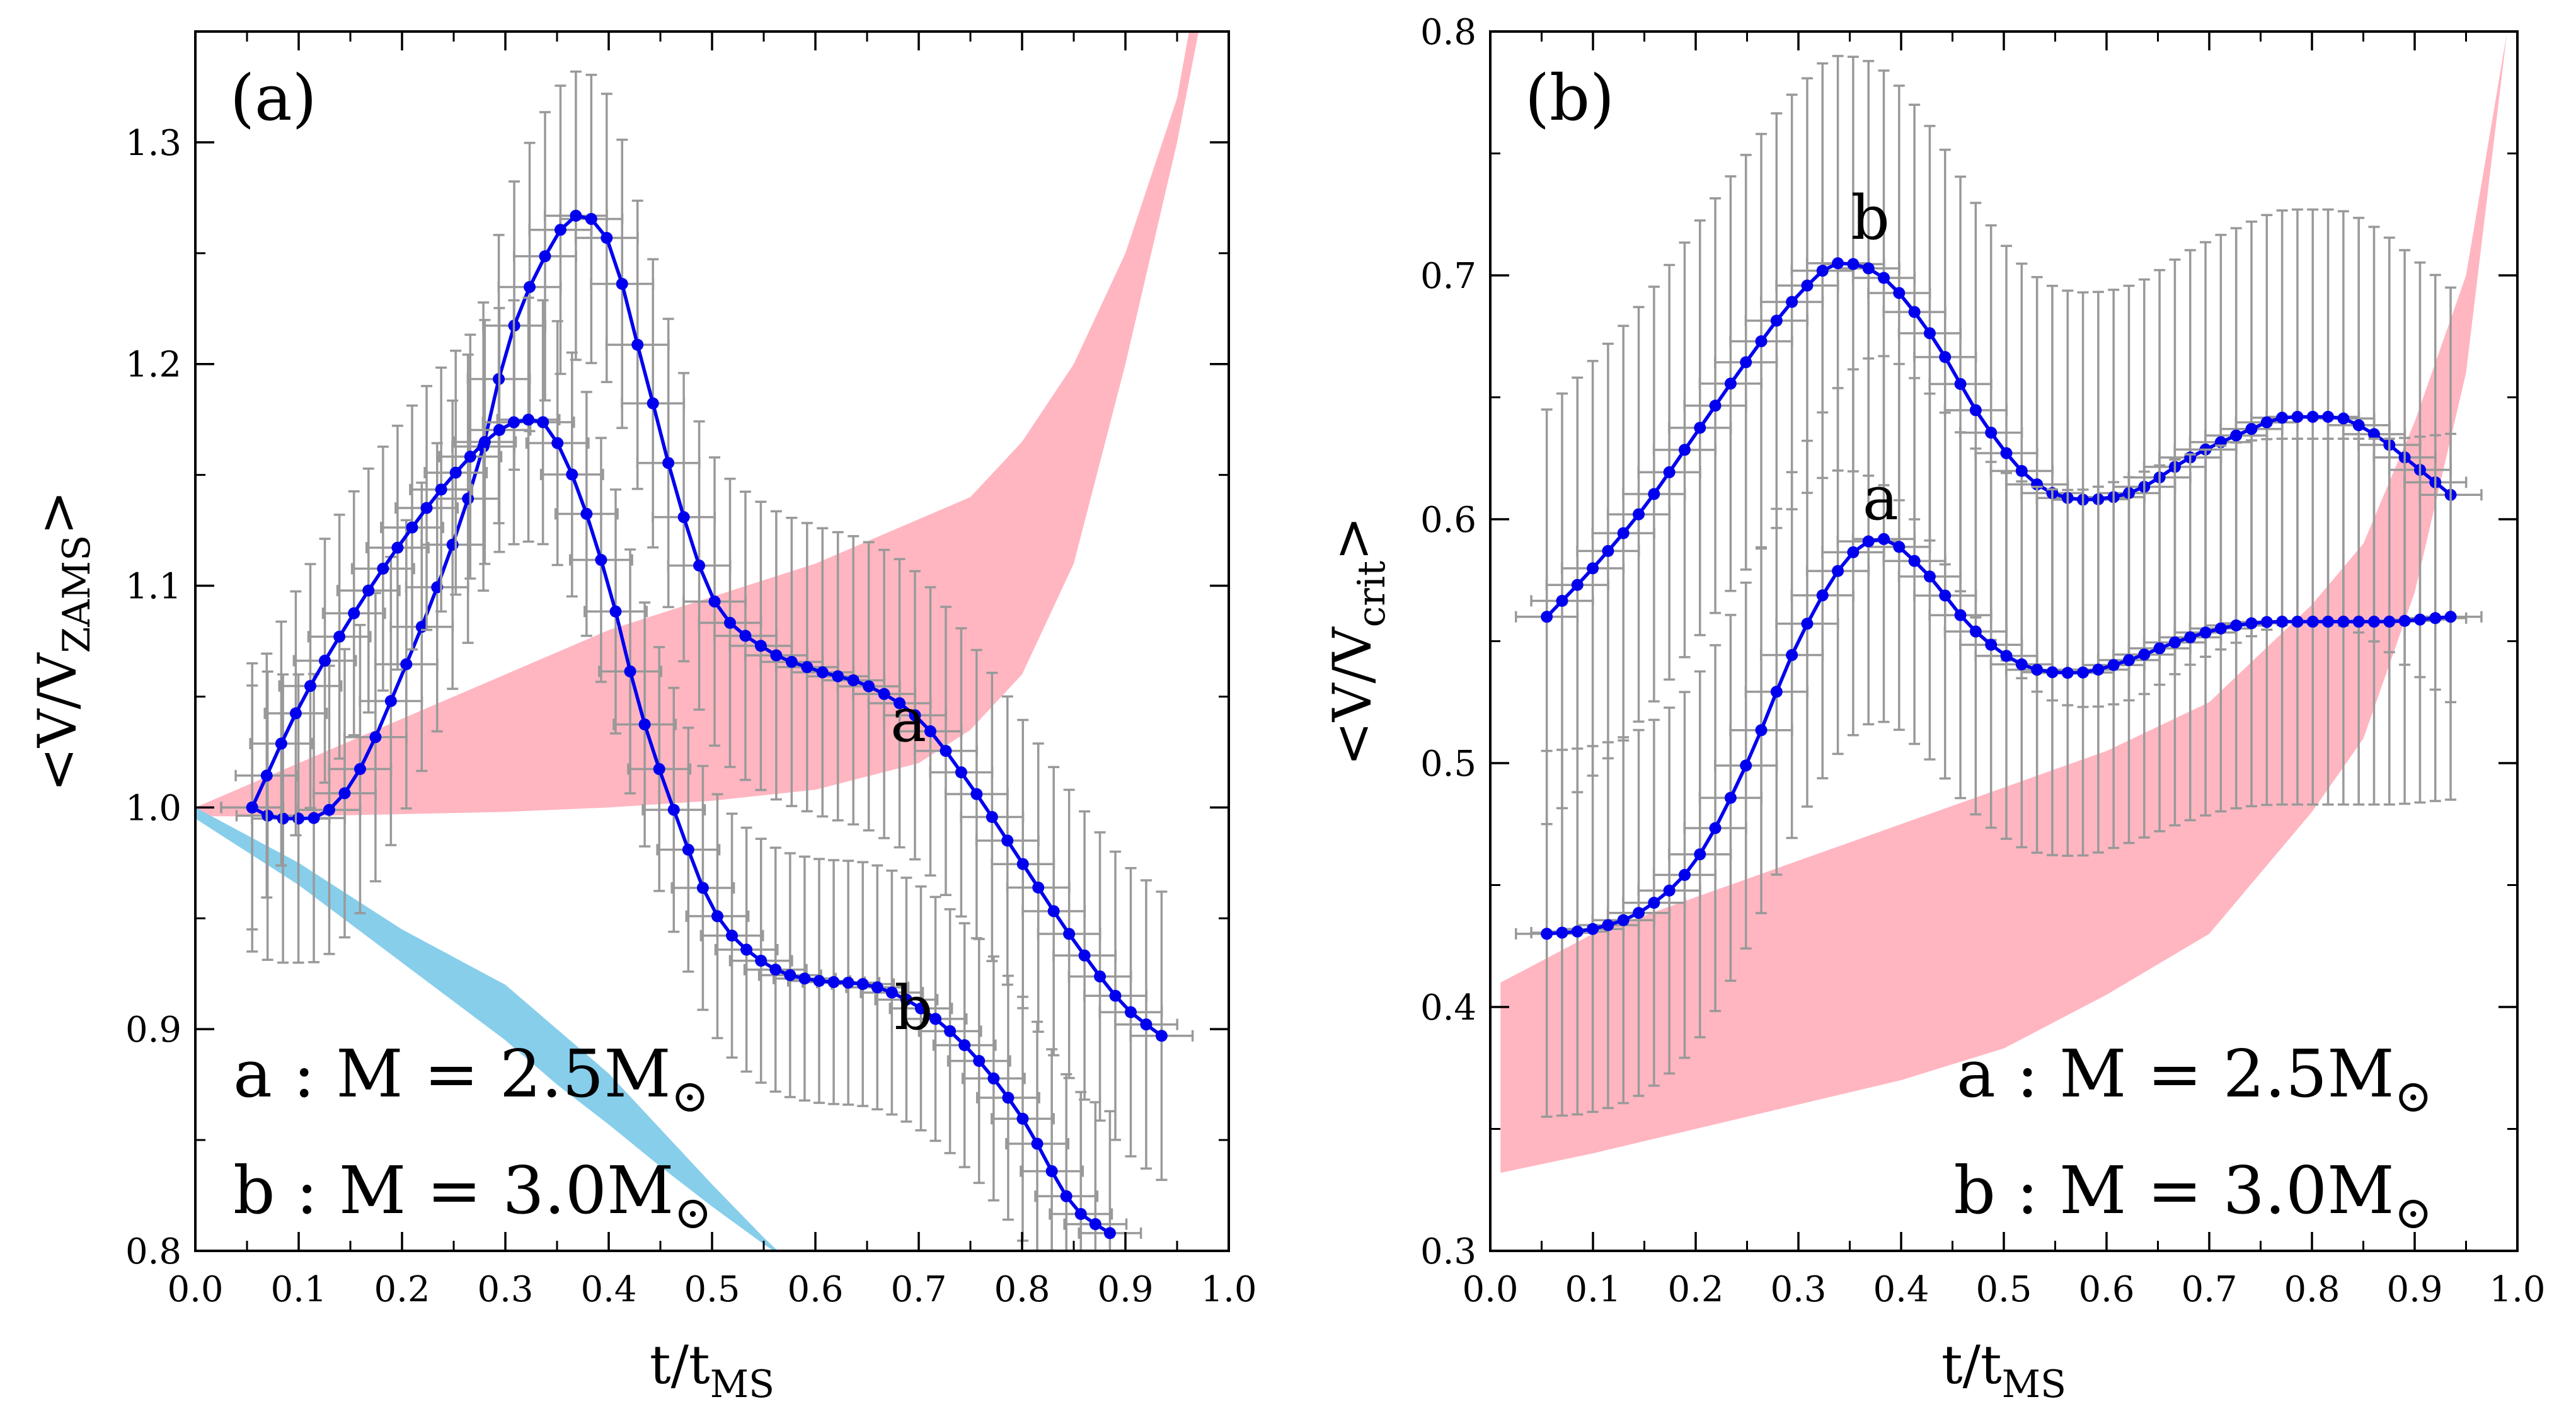 This screenshot has width=2576, height=1421. What do you see at coordinates (1569, 98) in the screenshot?
I see `panel-label: (b)` at bounding box center [1569, 98].